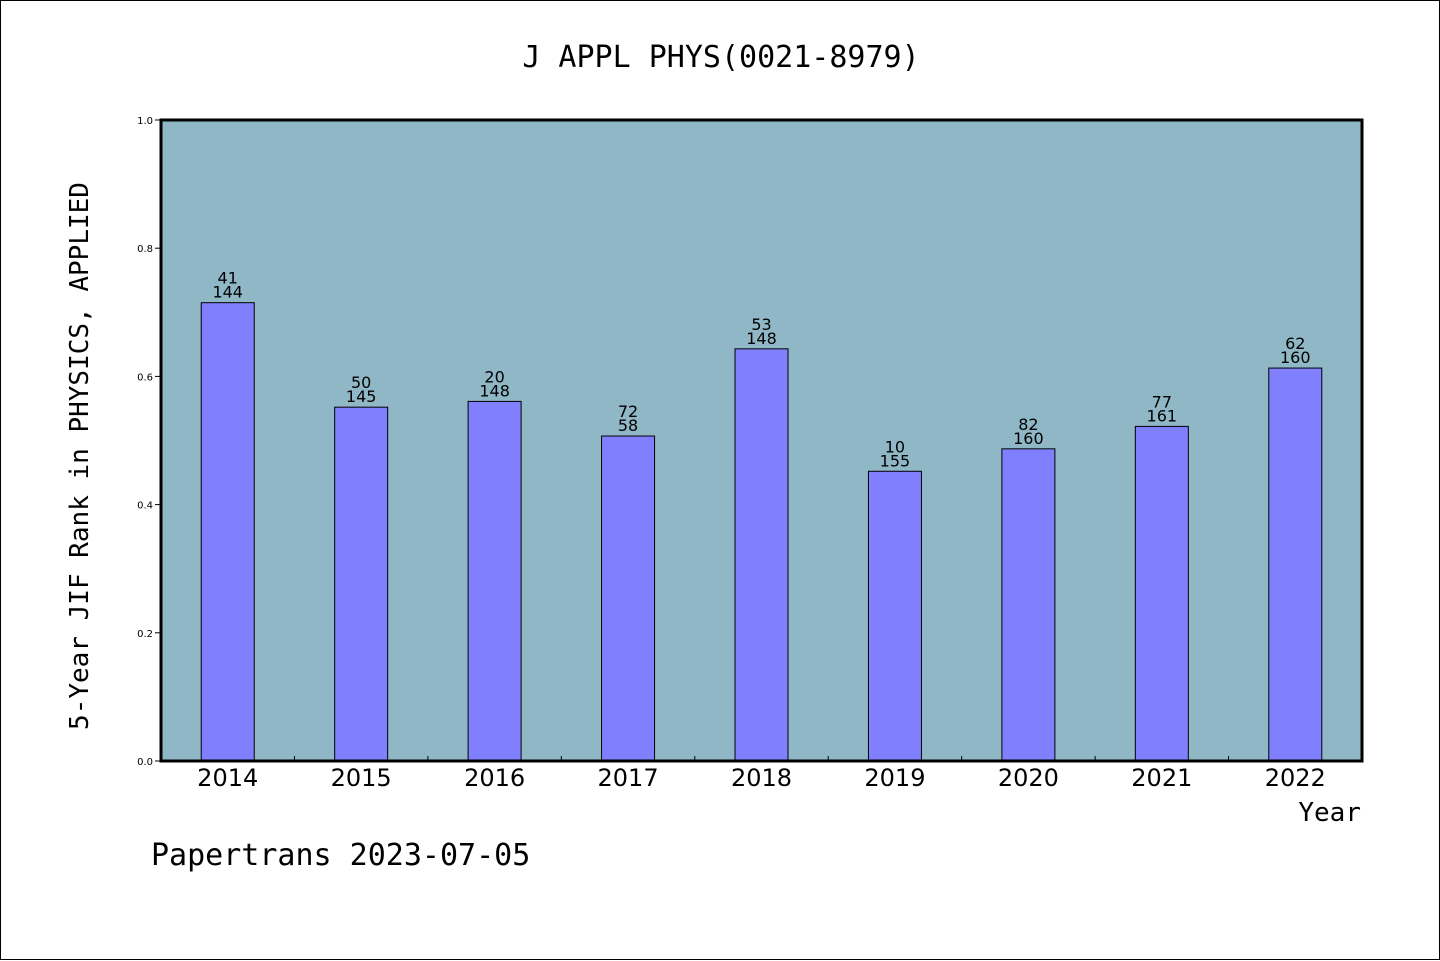 The image size is (1440, 961). I want to click on x-tick-label: 2017, so click(628, 778).